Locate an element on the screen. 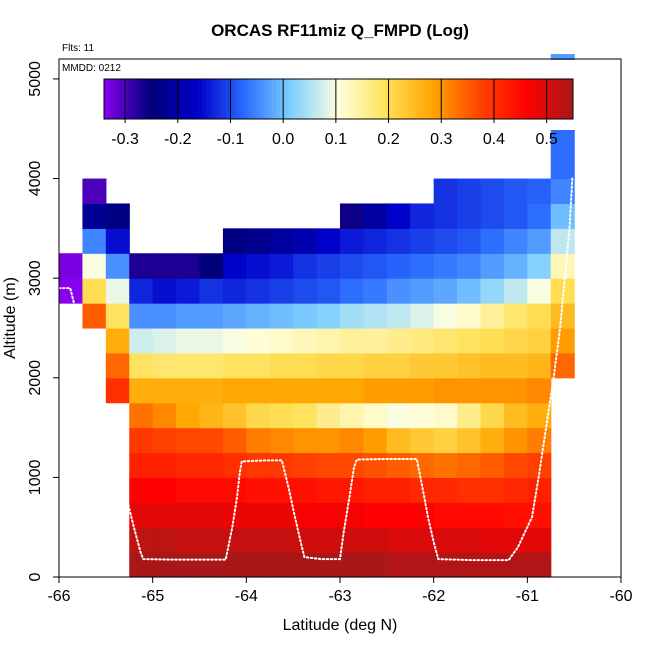  x-tick-label: -63 is located at coordinates (339, 596).